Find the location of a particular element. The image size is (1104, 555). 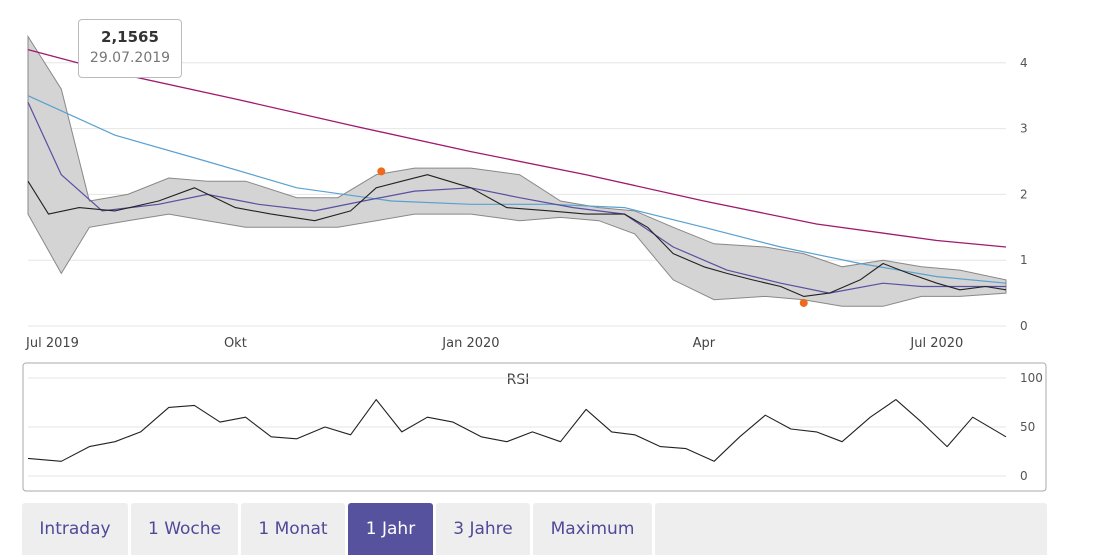

price-y-axis: 0 1 2 3 4 is located at coordinates (1024, 194).